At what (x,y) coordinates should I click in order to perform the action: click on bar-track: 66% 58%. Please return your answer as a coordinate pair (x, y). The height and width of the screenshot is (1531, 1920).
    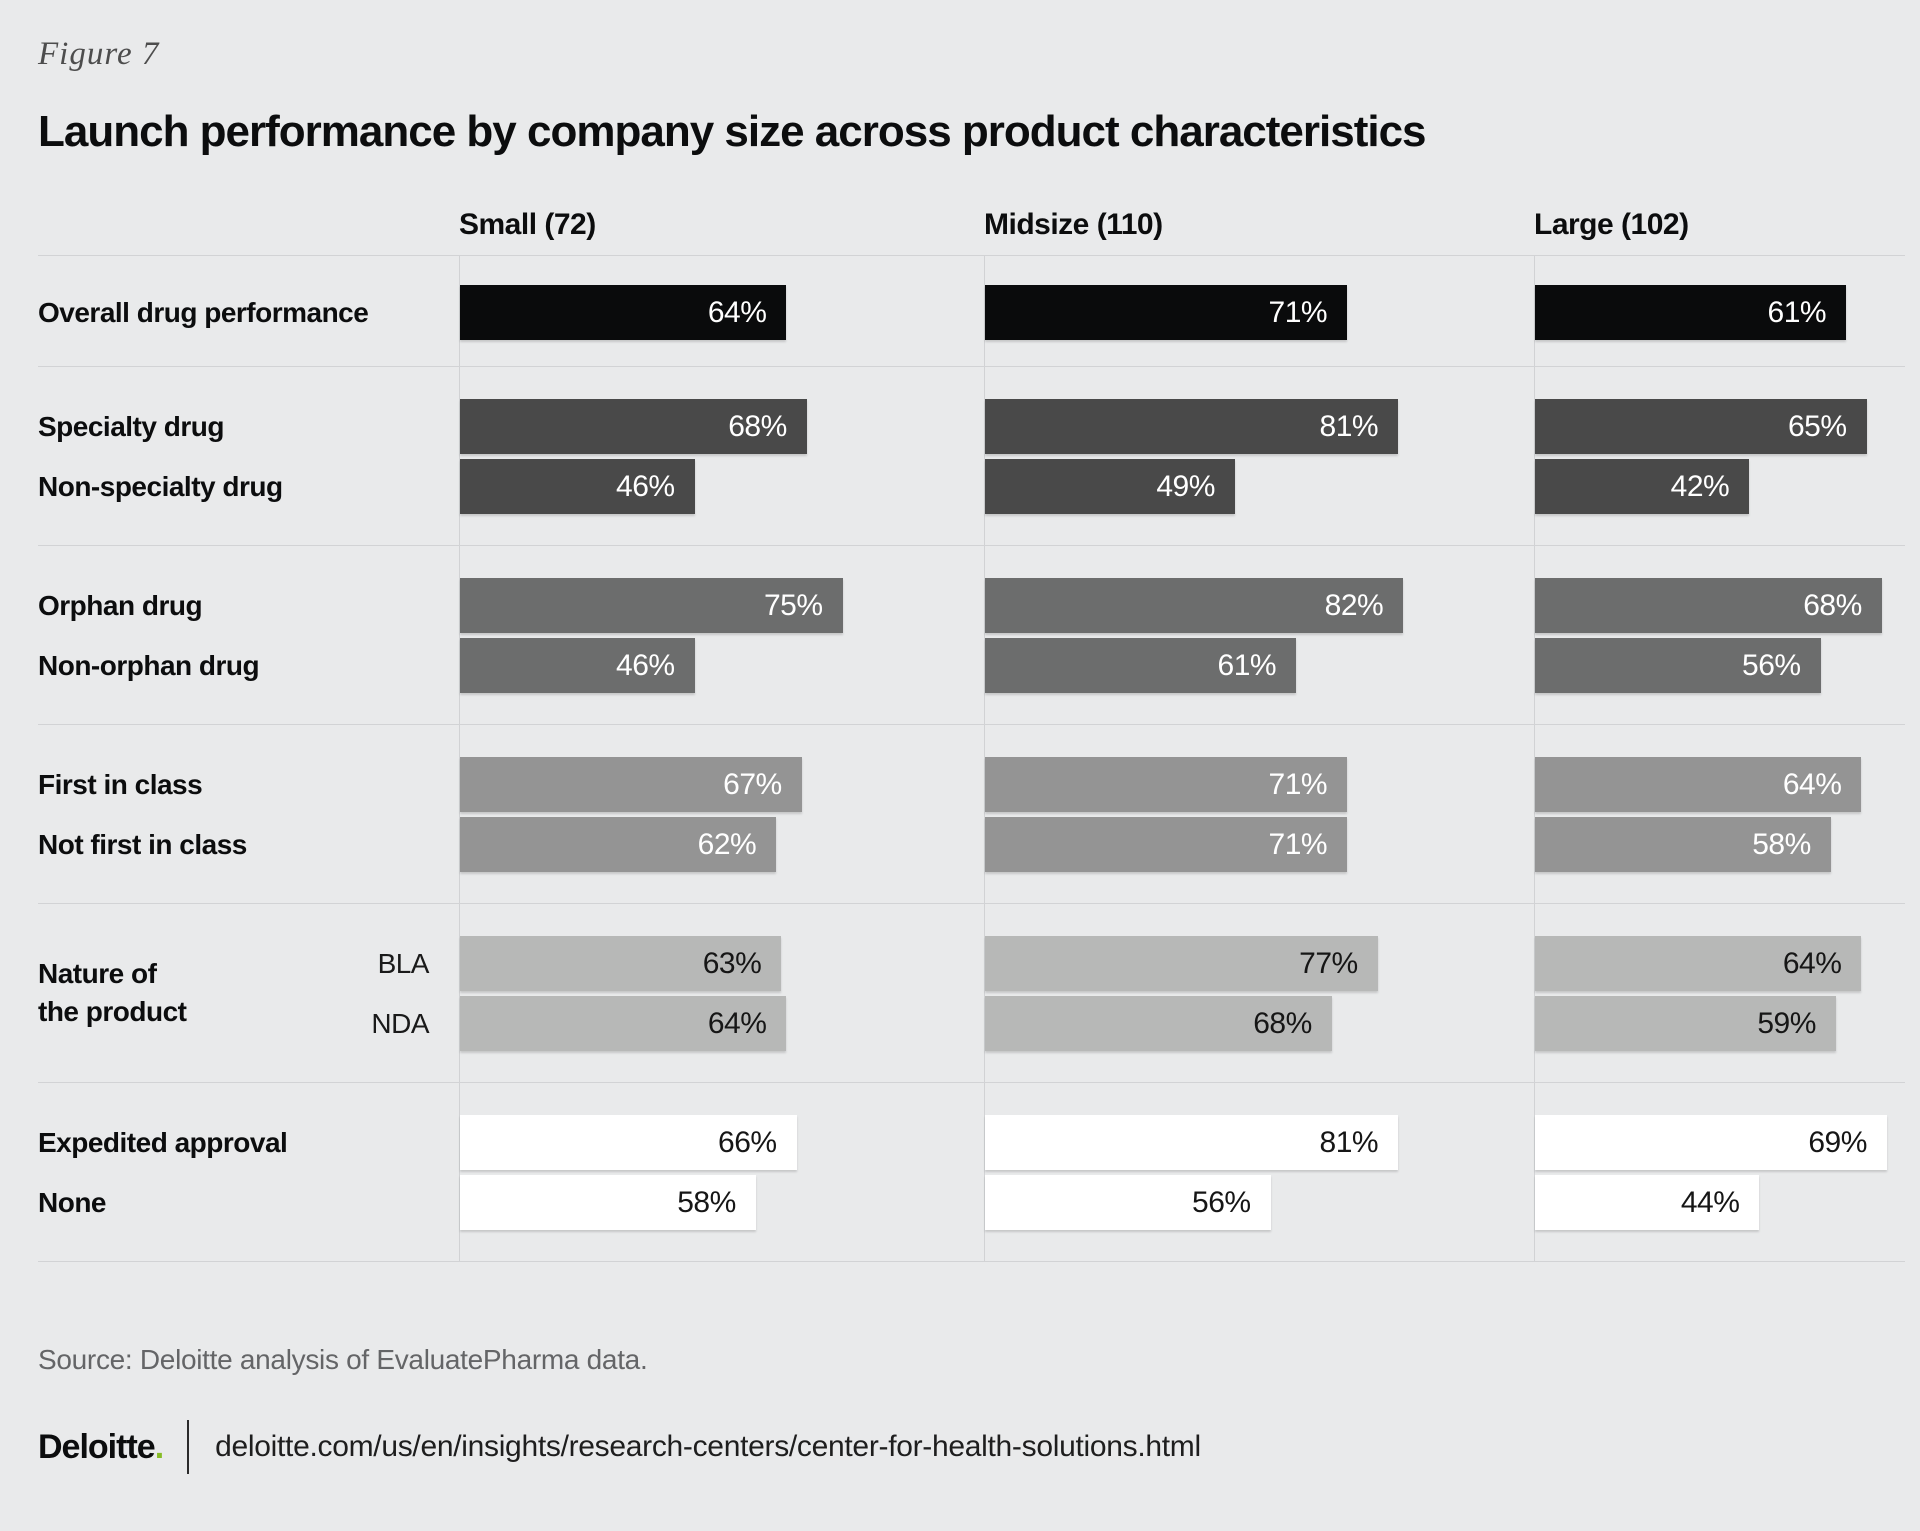
    Looking at the image, I should click on (715, 1173).